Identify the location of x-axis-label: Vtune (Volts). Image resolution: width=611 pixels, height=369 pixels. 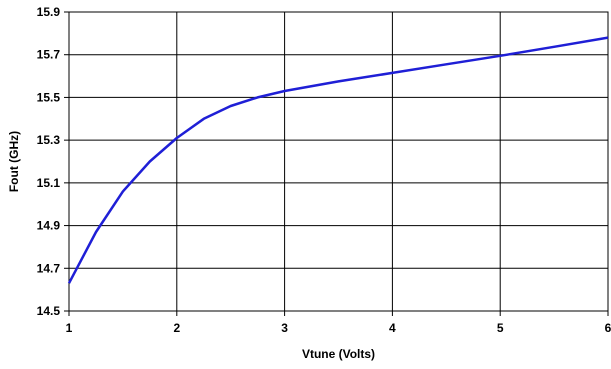
(338, 354).